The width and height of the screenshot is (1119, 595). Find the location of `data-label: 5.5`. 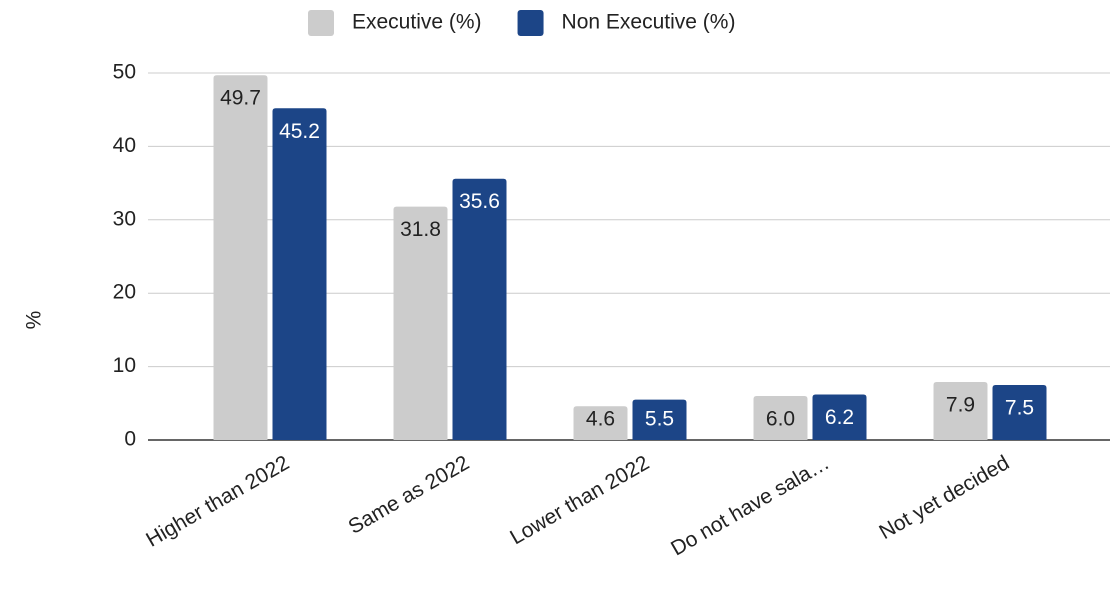

data-label: 5.5 is located at coordinates (659, 419).